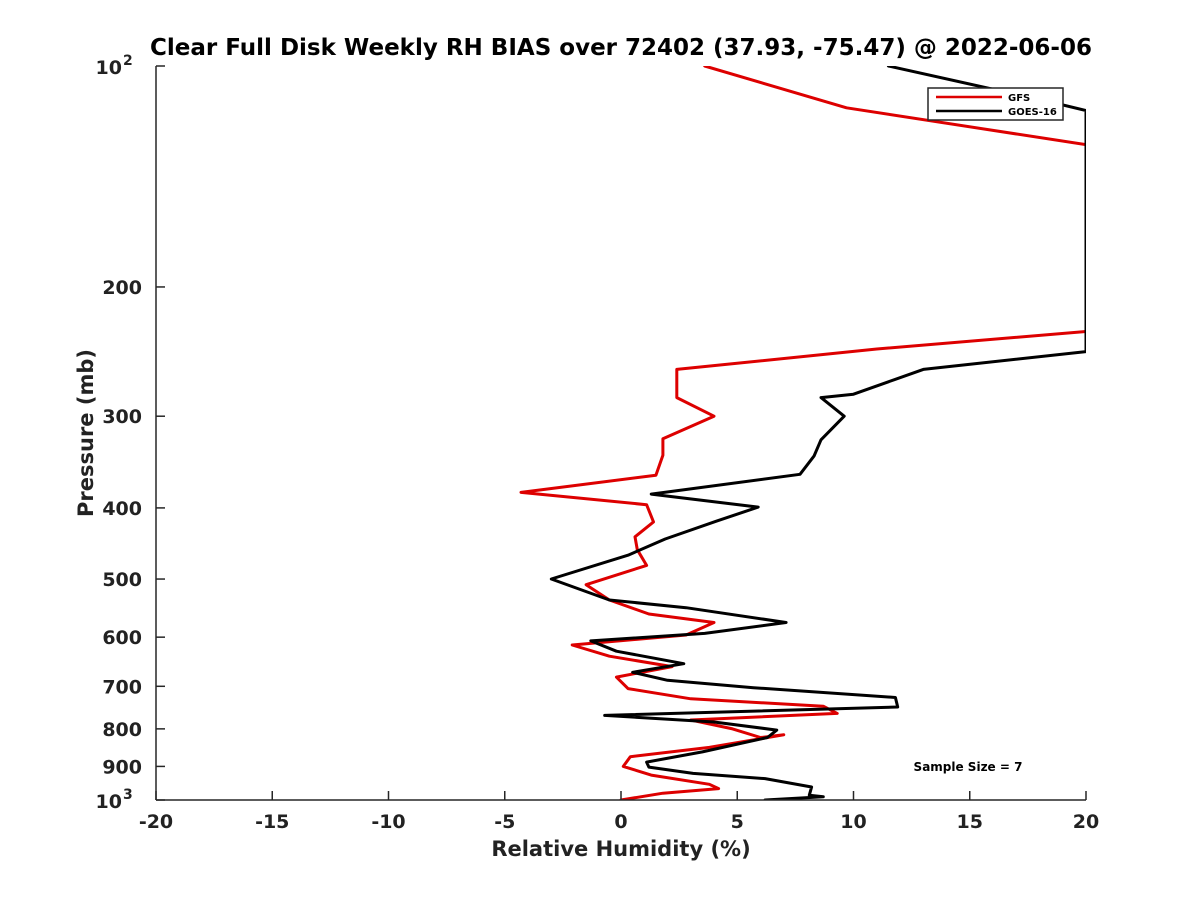 This screenshot has height=904, width=1200. Describe the element at coordinates (1086, 822) in the screenshot. I see `x-tick-label: 20` at that location.